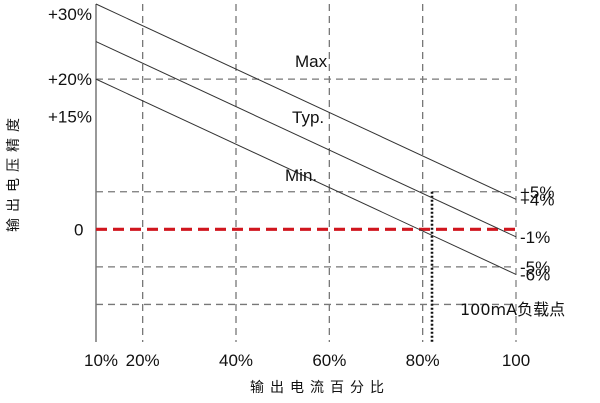 The image size is (600, 403). Describe the element at coordinates (497, 266) in the screenshot. I see `marker-layer: 100mA负载点` at that location.